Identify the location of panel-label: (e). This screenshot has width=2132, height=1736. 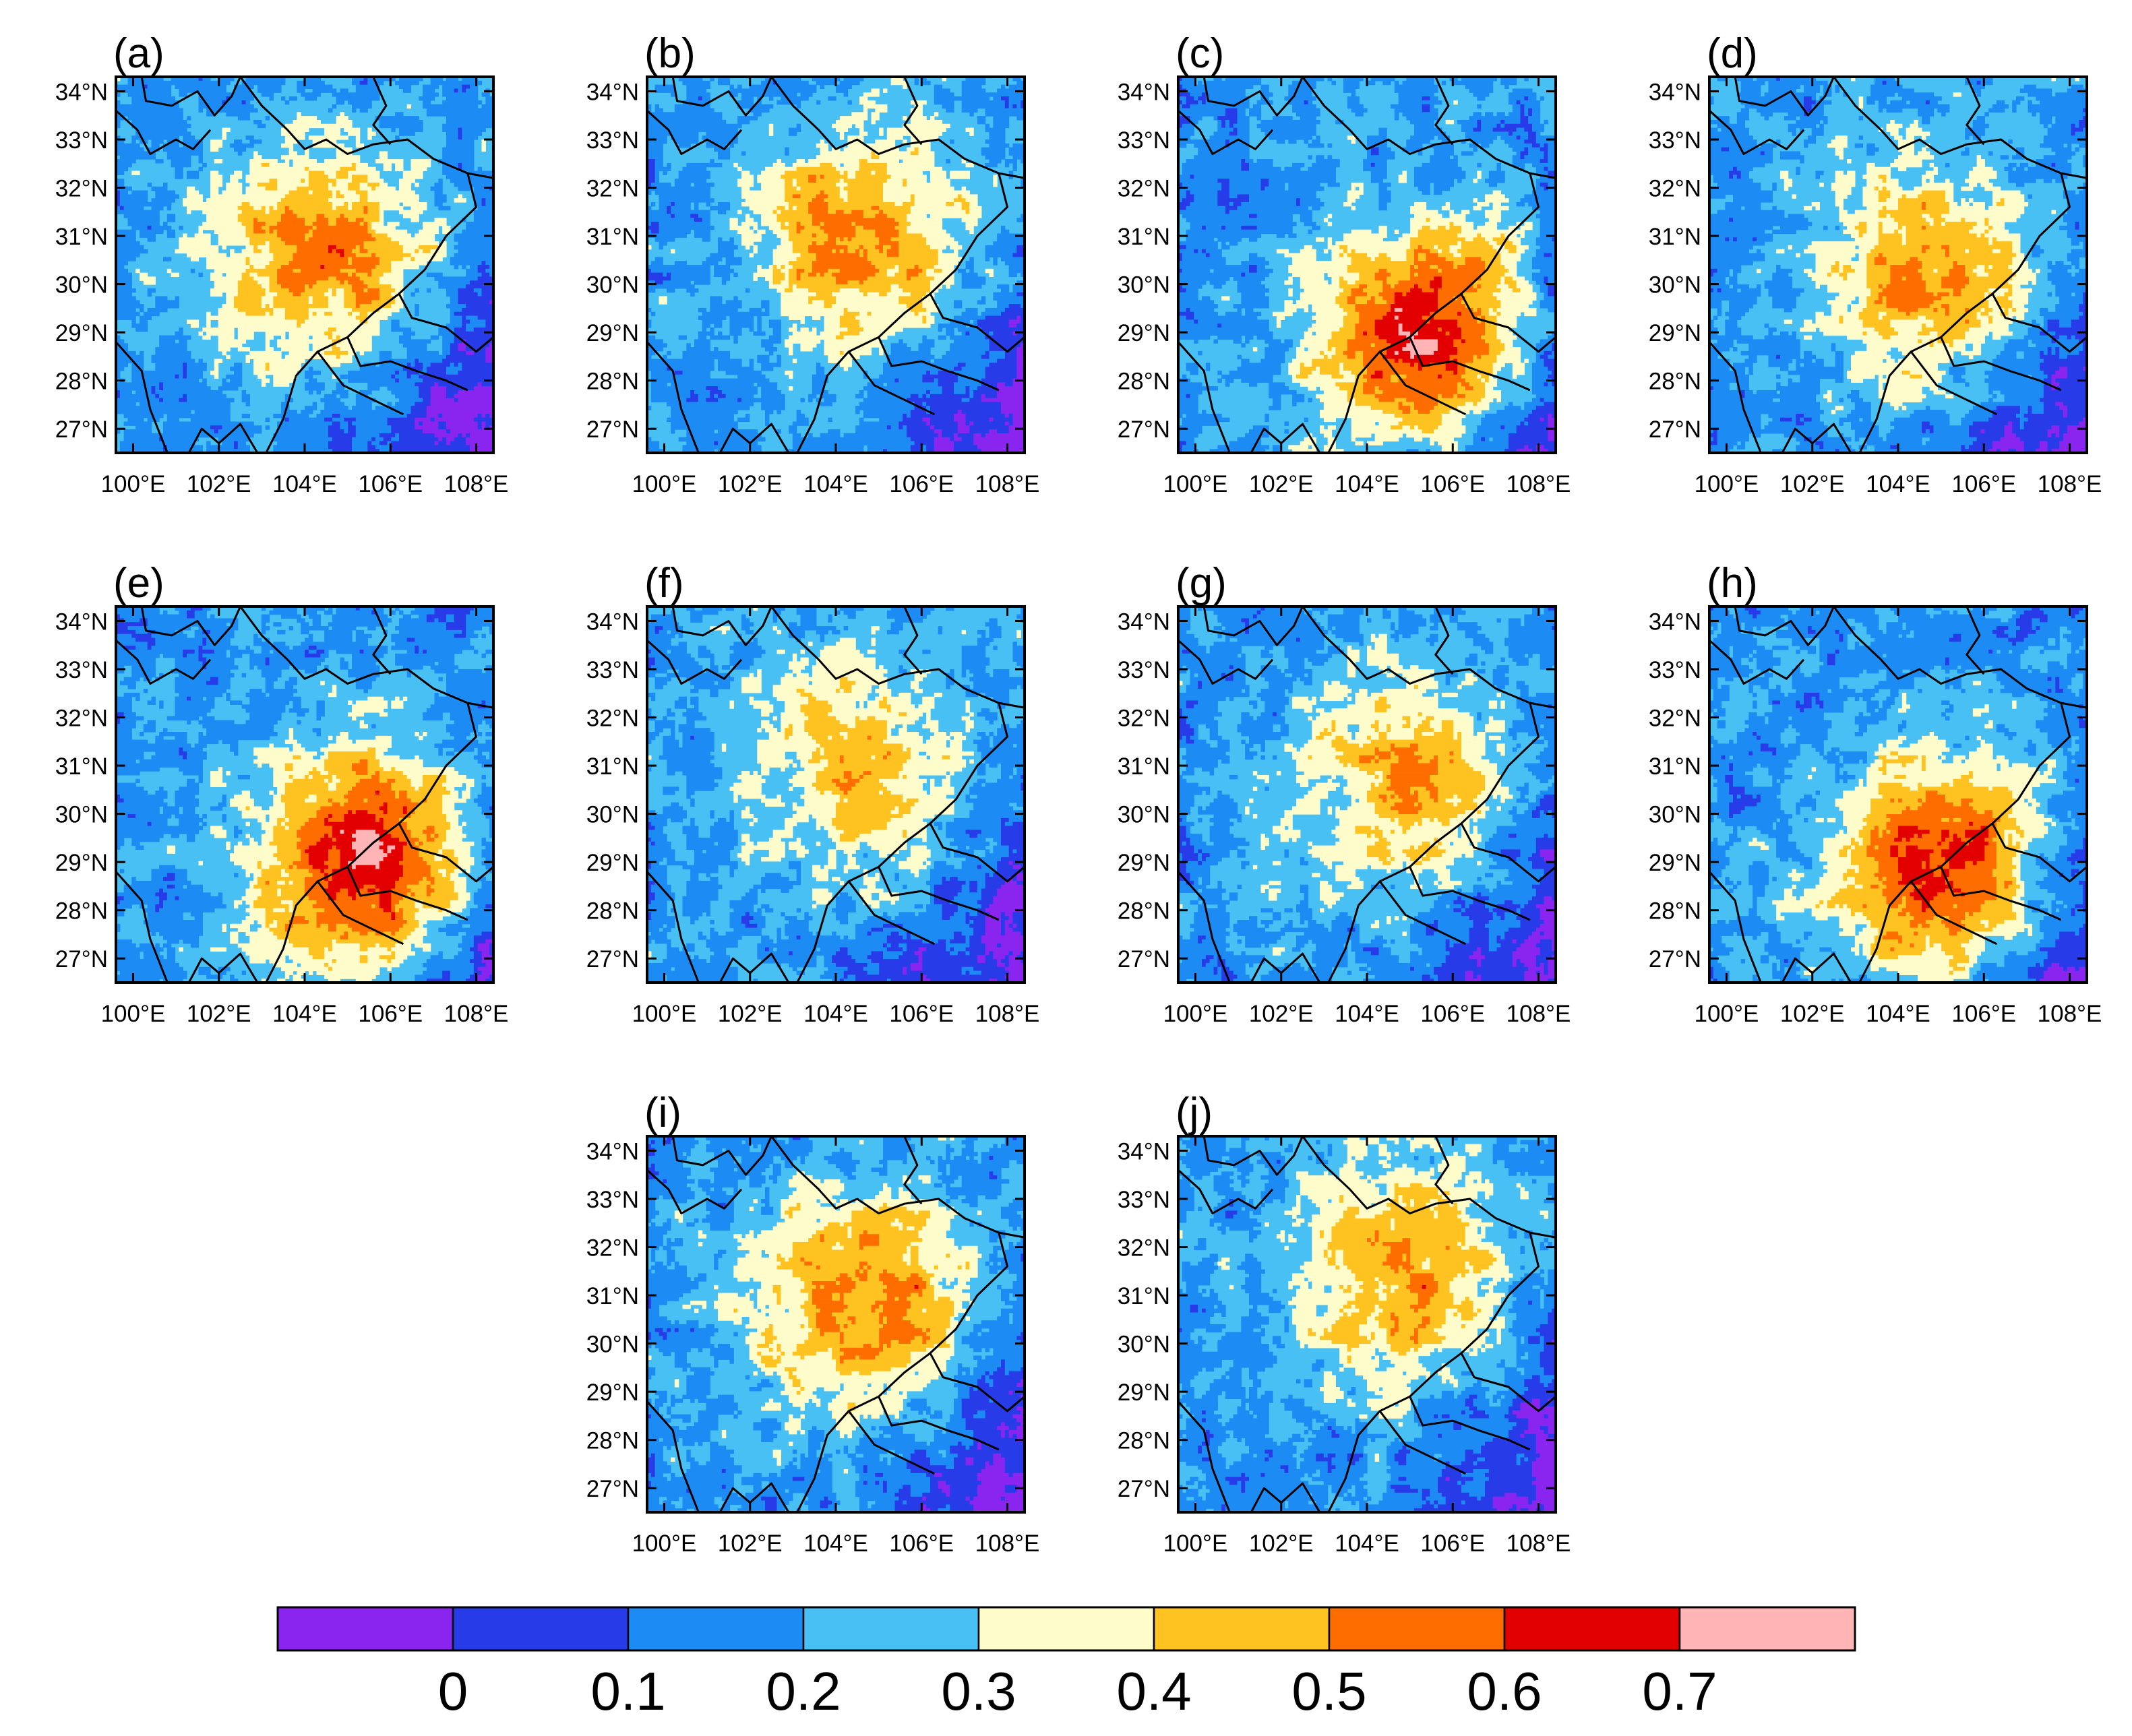
(138, 583).